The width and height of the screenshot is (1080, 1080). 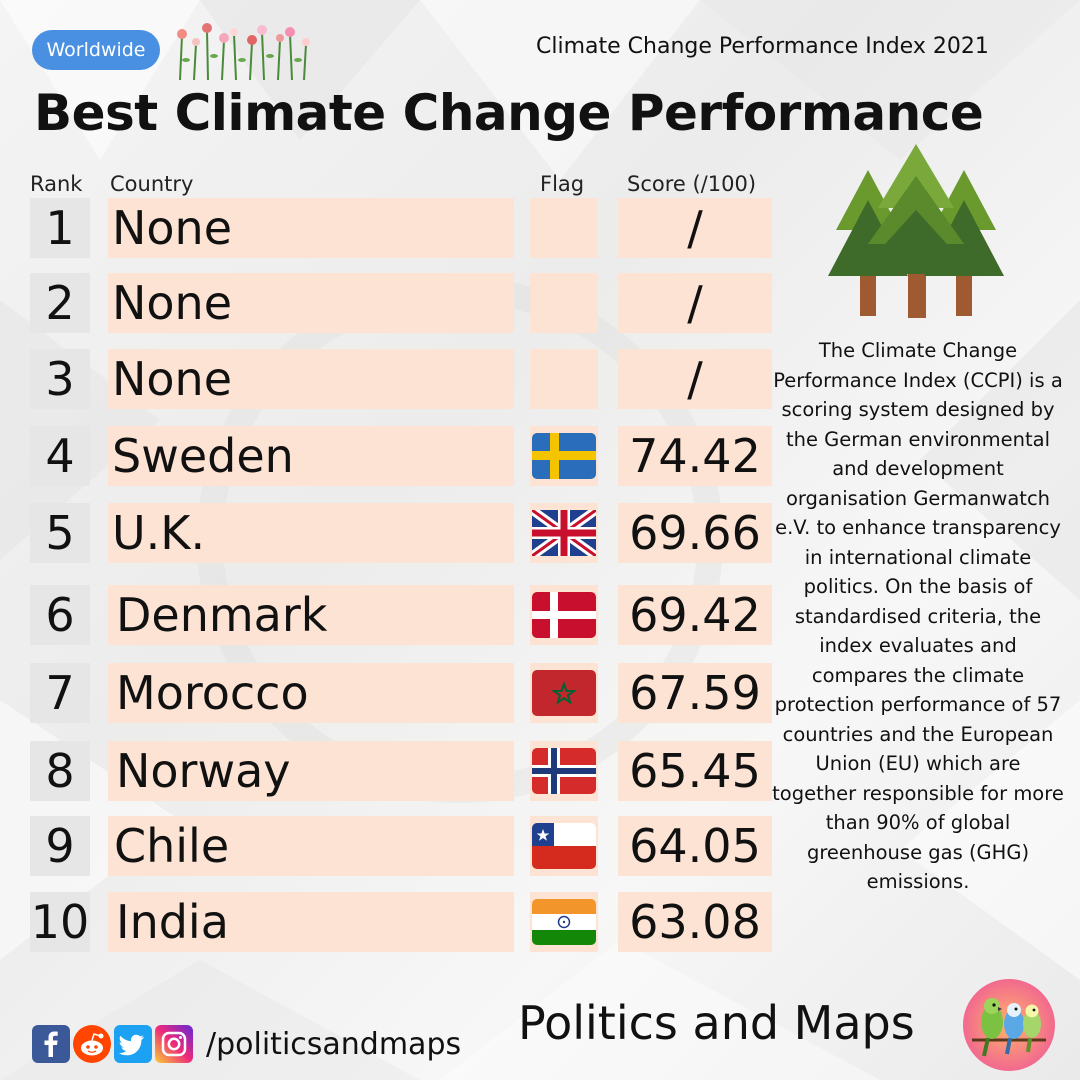 What do you see at coordinates (695, 456) in the screenshot?
I see `score-cell: 74.42` at bounding box center [695, 456].